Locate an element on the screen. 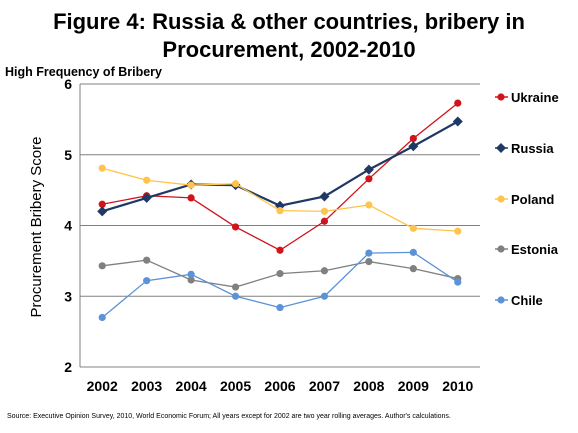 The height and width of the screenshot is (433, 578). point-ukraine-2010 is located at coordinates (458, 103).